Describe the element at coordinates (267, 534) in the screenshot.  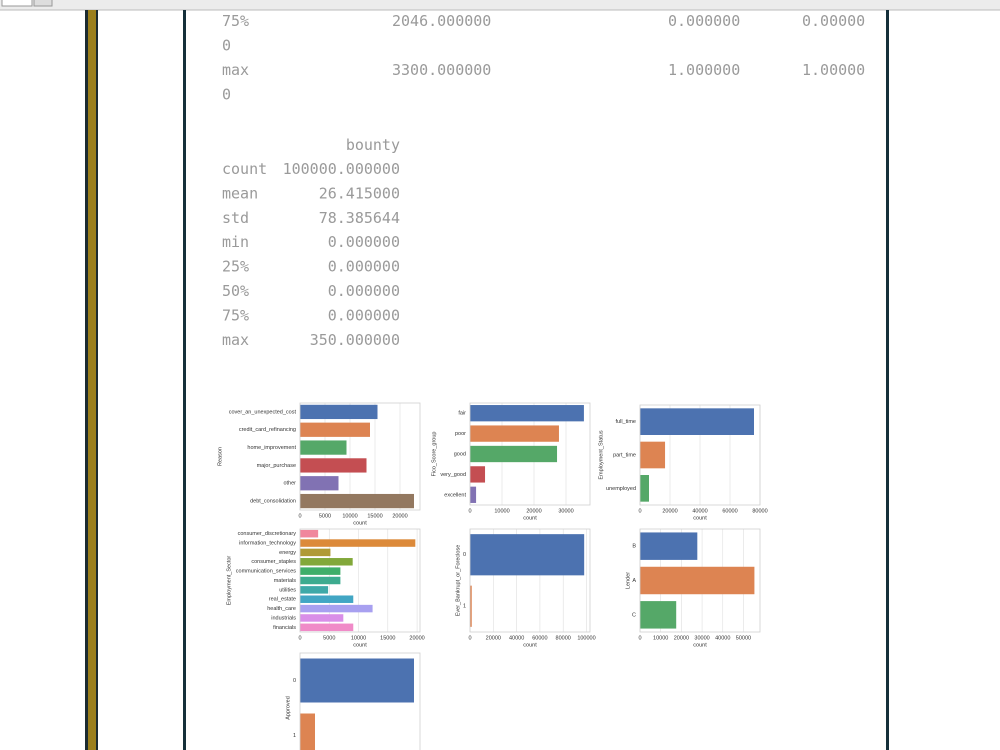
I see `y-tick-label: consumer_discretionary` at that location.